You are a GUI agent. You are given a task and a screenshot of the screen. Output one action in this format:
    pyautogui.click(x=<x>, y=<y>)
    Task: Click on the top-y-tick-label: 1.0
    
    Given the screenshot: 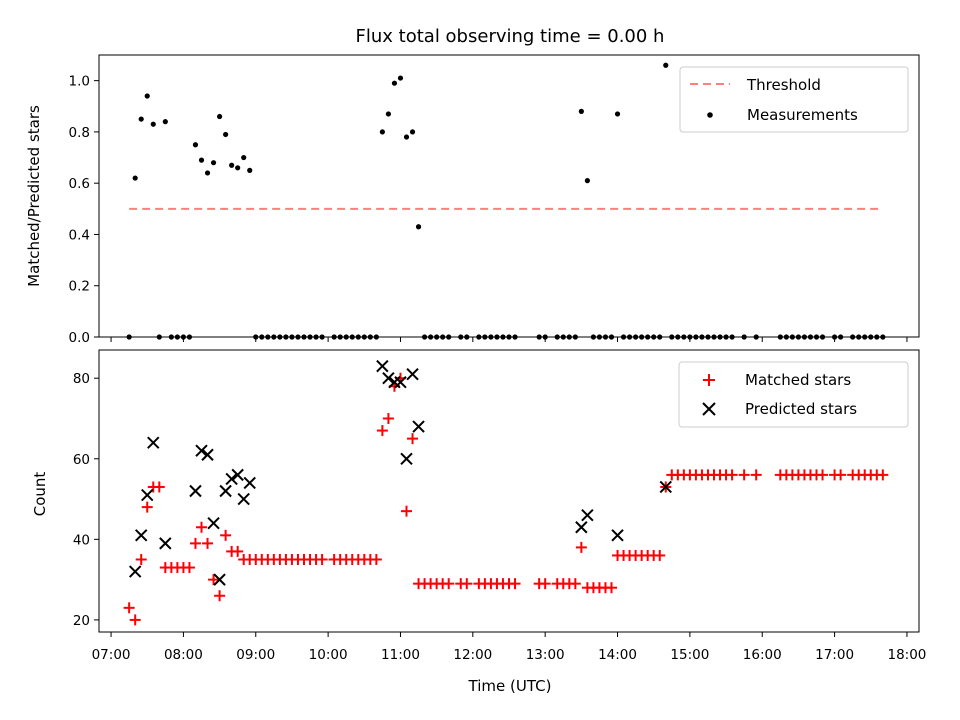 What is the action you would take?
    pyautogui.click(x=79, y=82)
    